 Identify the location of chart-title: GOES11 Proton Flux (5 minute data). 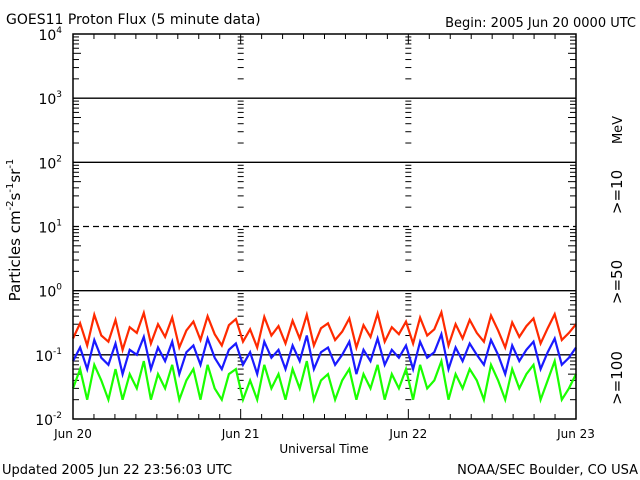
(133, 20).